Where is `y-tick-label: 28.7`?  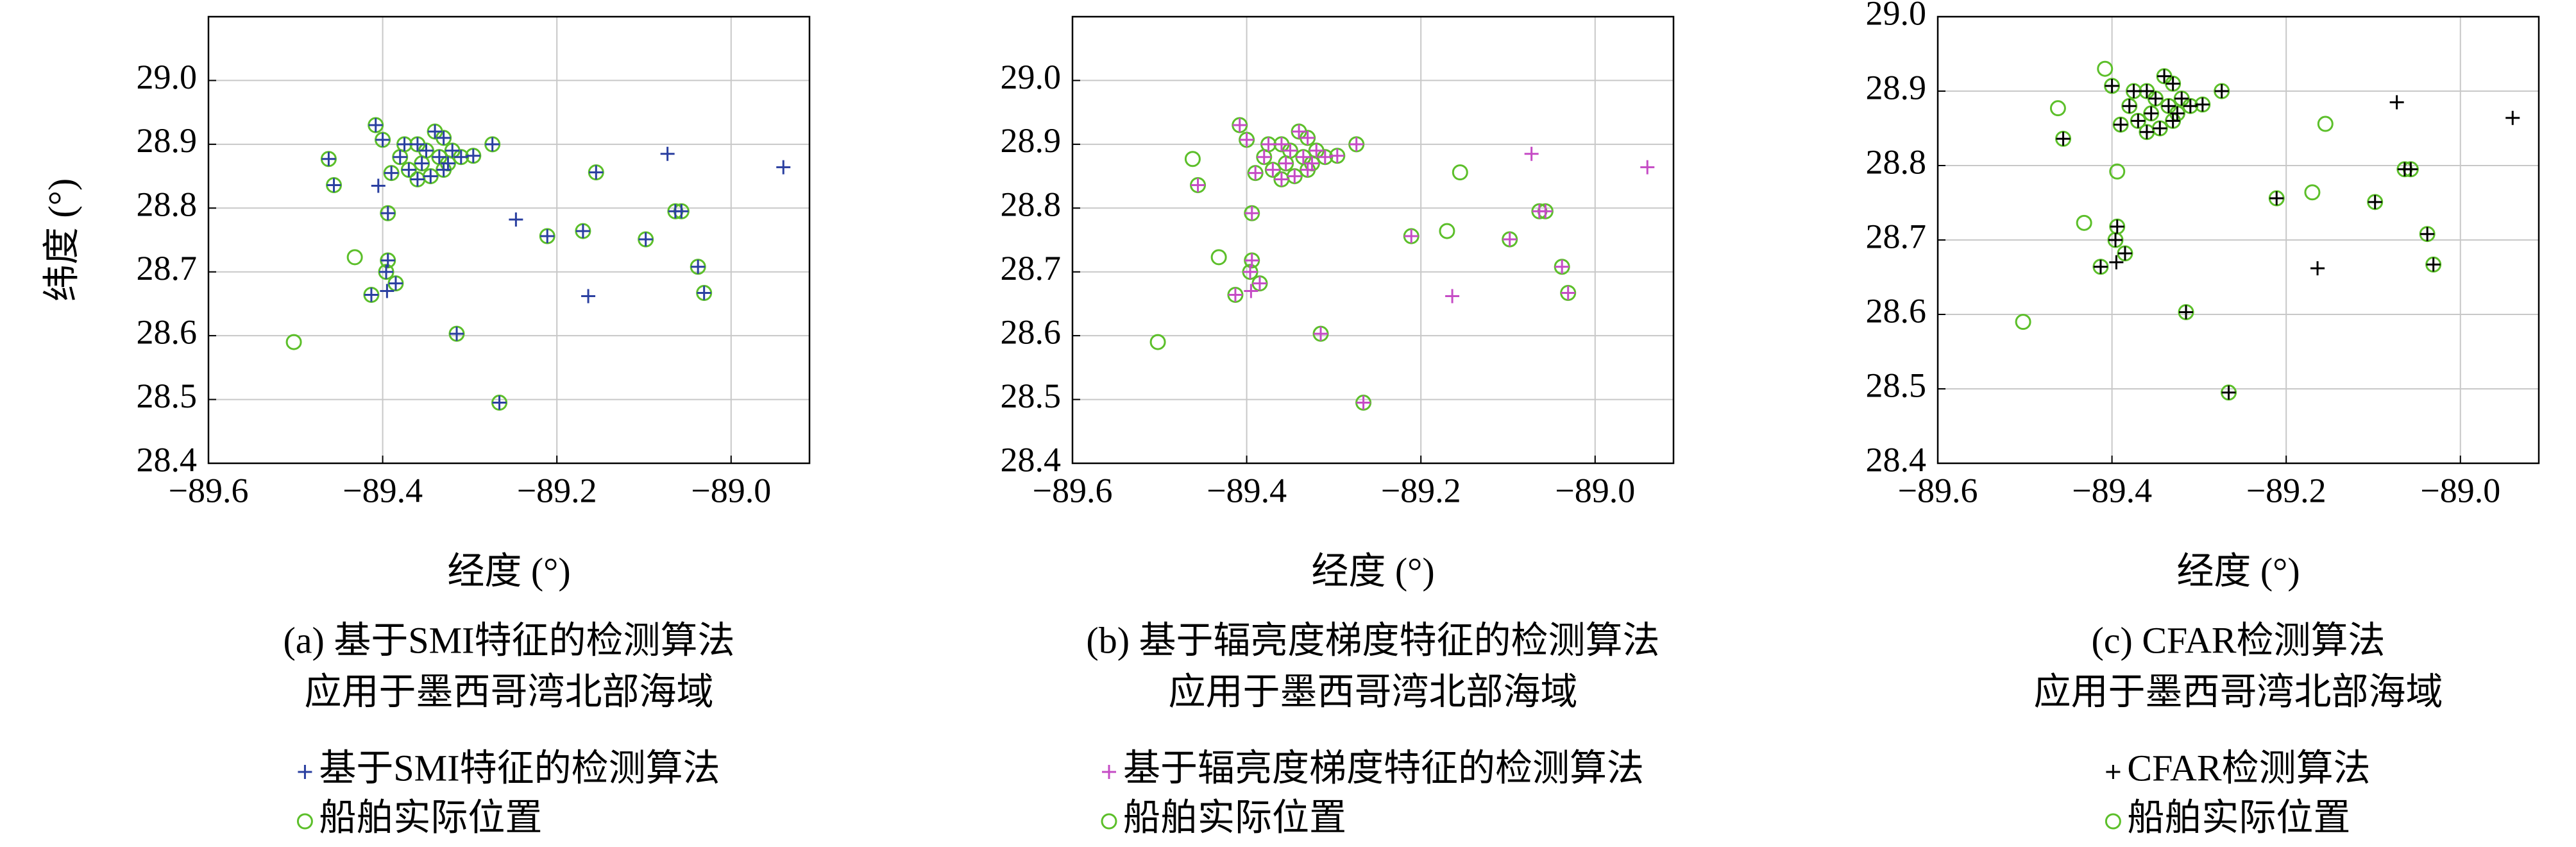
y-tick-label: 28.7 is located at coordinates (1896, 236).